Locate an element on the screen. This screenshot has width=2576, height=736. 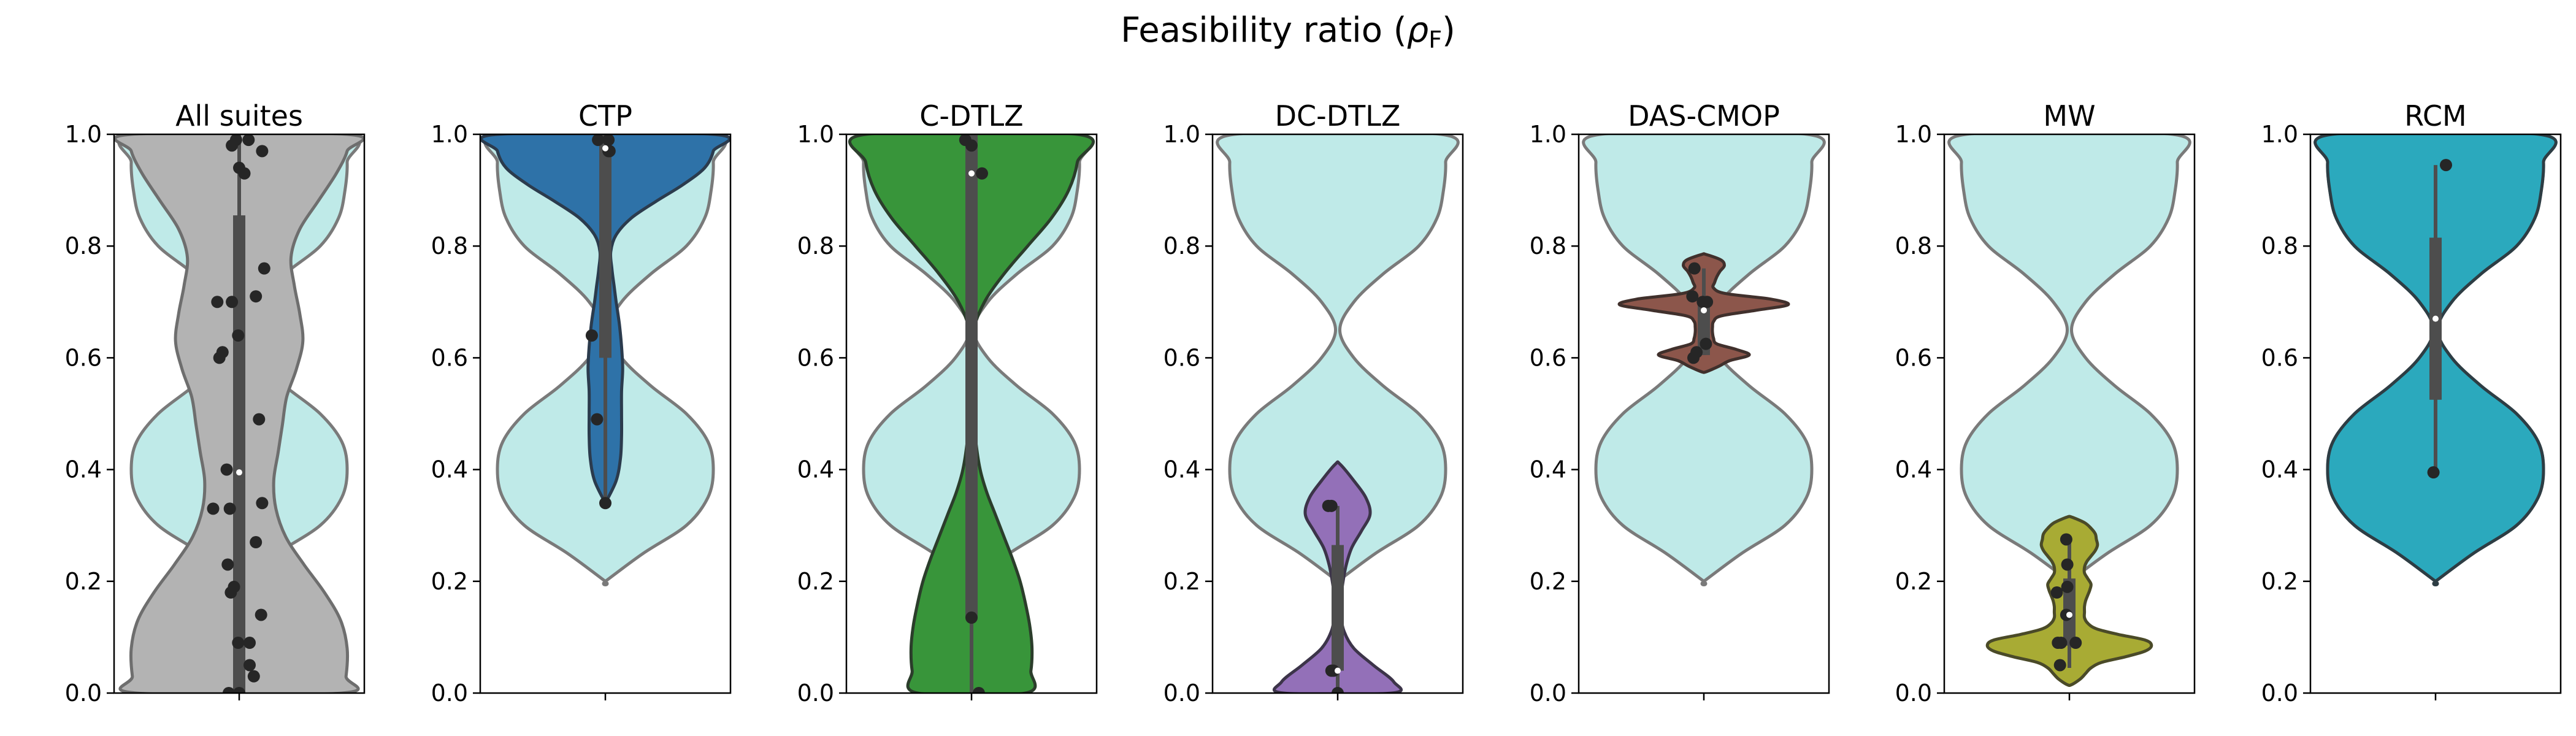
violin-panel: 0.0 0.2 0.4 0.6 0.8 1.0 C-DTLZ is located at coordinates (947, 403).